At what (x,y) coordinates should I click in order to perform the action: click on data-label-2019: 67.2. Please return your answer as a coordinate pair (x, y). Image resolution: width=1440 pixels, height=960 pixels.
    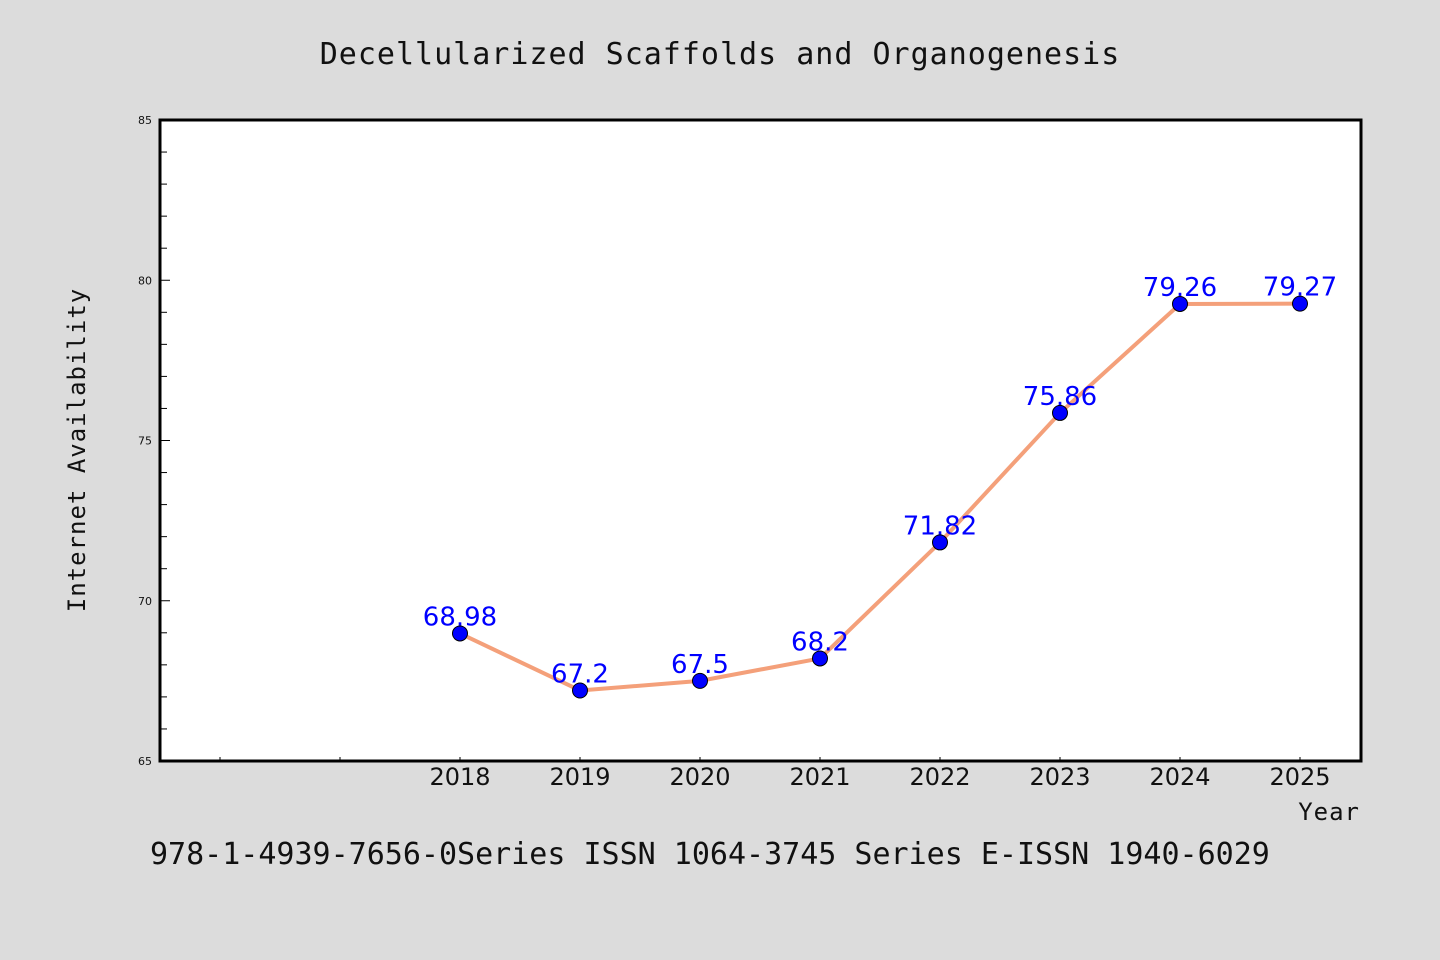
    Looking at the image, I should click on (580, 674).